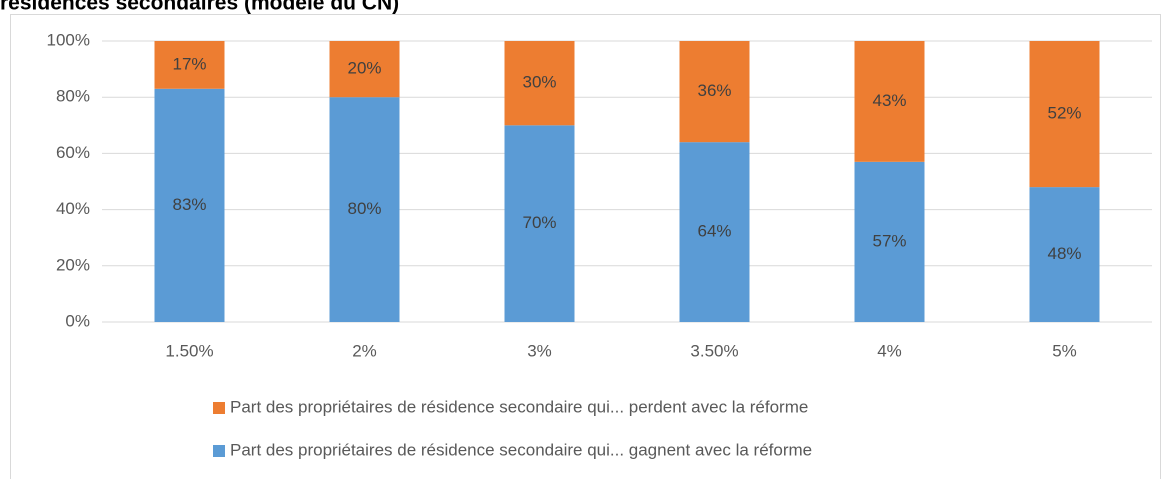 The height and width of the screenshot is (479, 1170). I want to click on x-tick-label: 1.50%, so click(189, 350).